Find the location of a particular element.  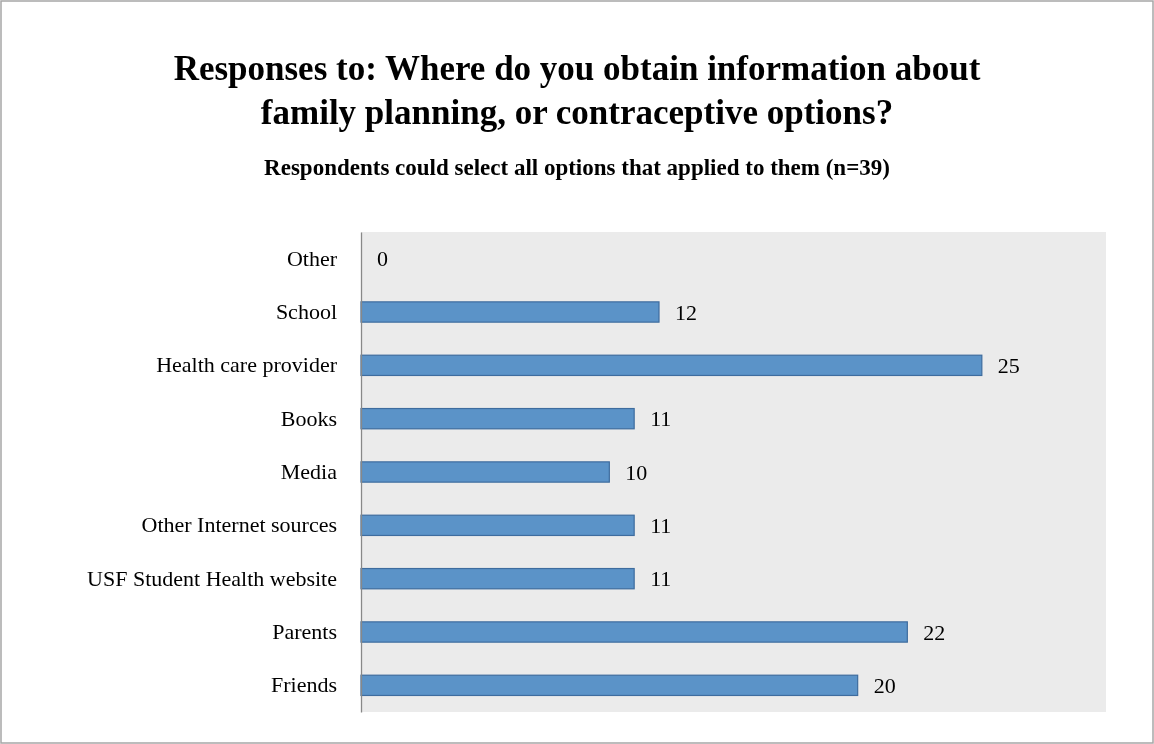

data-label: 25 is located at coordinates (1008, 366).